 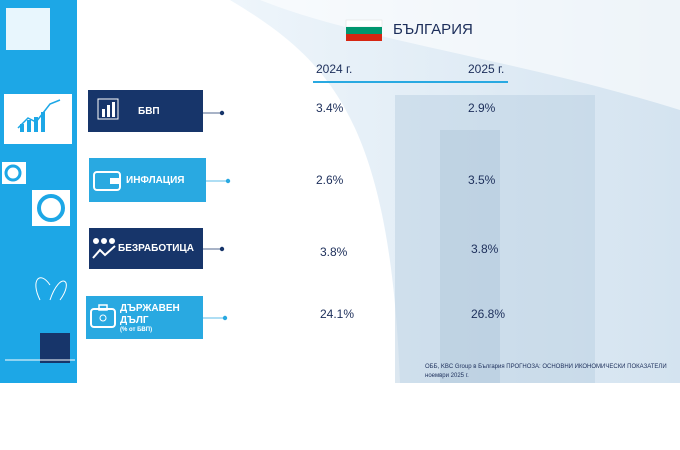 What do you see at coordinates (136, 329) in the screenshot?
I see `indicator-sublabel: (% от БВП)` at bounding box center [136, 329].